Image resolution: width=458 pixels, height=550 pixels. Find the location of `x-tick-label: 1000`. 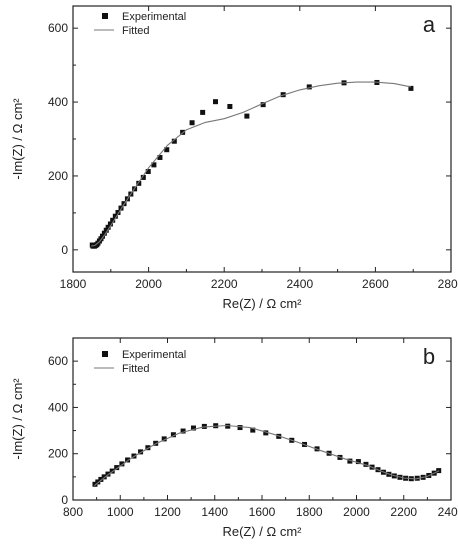

x-tick-label: 1000 is located at coordinates (120, 512).